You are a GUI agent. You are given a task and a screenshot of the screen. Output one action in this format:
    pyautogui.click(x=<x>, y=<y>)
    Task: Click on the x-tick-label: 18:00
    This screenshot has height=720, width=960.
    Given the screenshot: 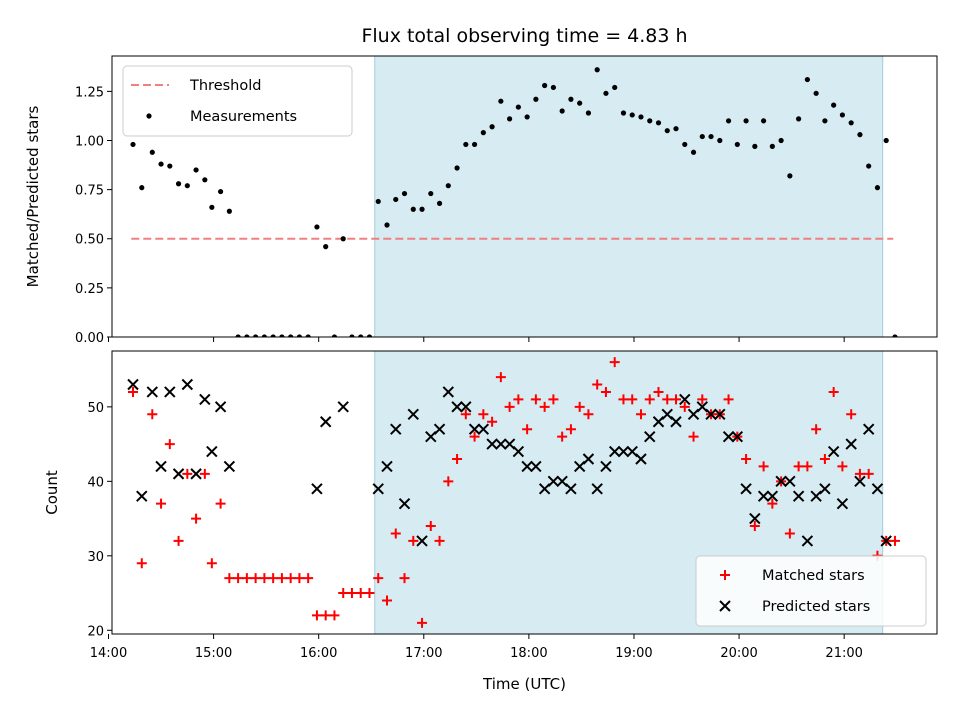 What is the action you would take?
    pyautogui.click(x=528, y=653)
    